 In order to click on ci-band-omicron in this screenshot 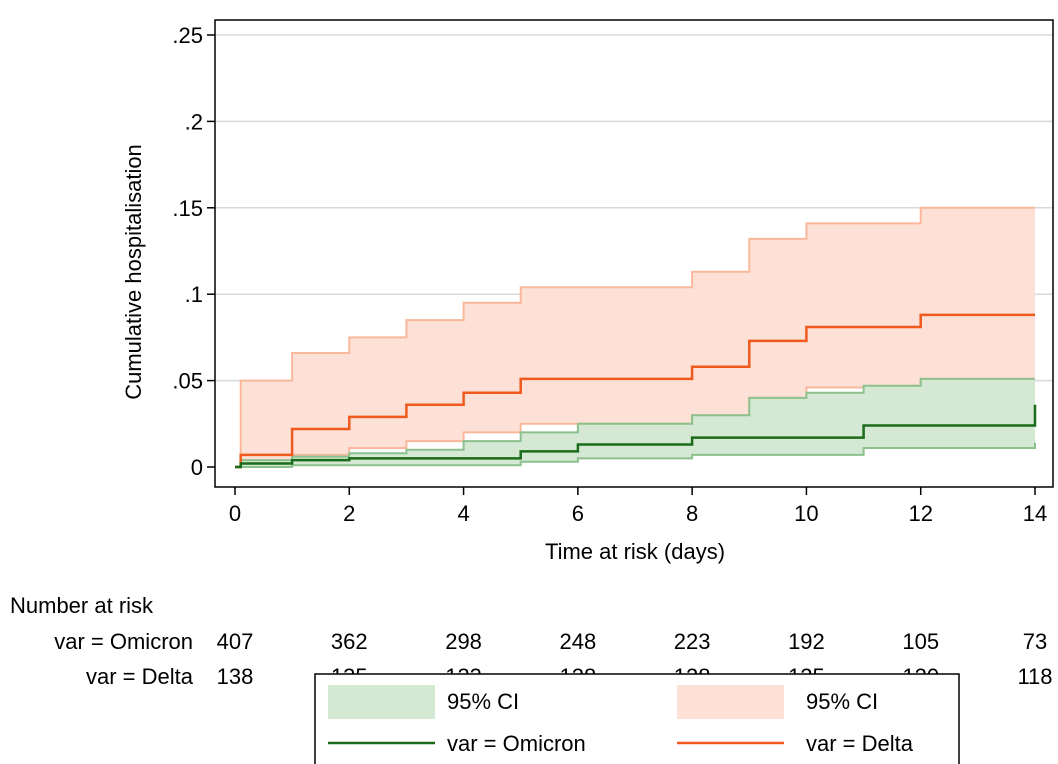, I will do `click(635, 422)`.